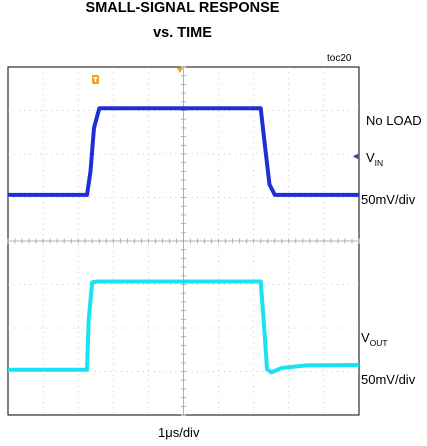  I want to click on vin-scale-label: 50mV/div, so click(388, 199).